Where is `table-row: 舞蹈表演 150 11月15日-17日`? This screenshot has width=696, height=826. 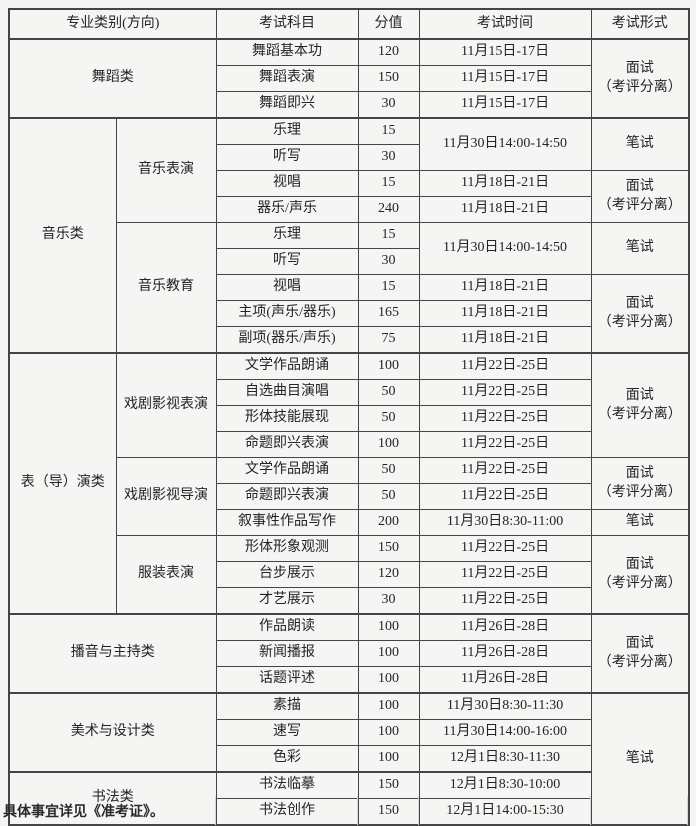 table-row: 舞蹈表演 150 11月15日-17日 is located at coordinates (349, 78).